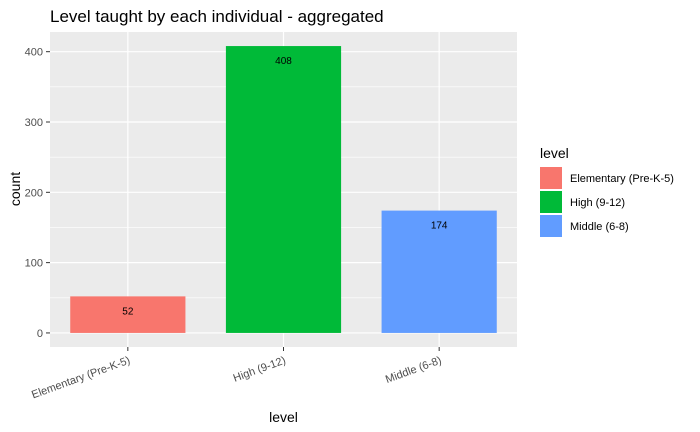 The height and width of the screenshot is (432, 700). I want to click on legend-label: Elementary (Pre-K-5), so click(622, 179).